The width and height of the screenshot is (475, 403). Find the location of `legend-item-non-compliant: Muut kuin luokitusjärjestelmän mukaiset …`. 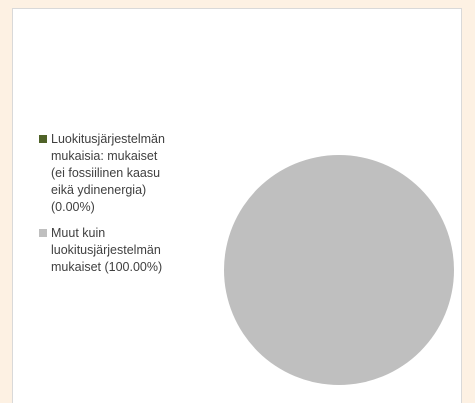

legend-item-non-compliant: Muut kuin luokitusjärjestelmän mukaiset … is located at coordinates (122, 250).